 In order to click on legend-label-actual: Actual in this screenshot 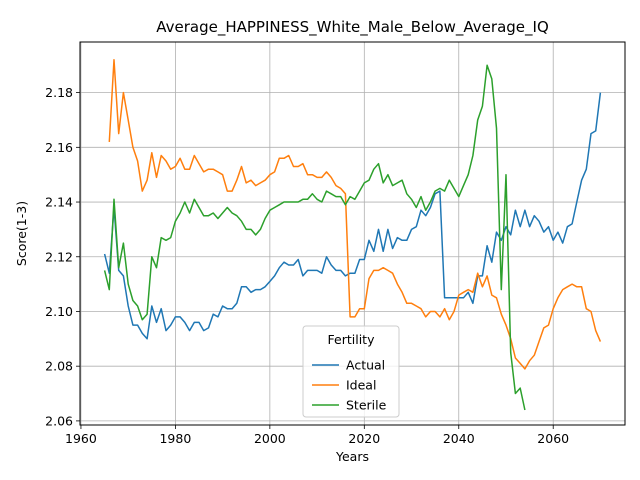, I will do `click(365, 365)`.